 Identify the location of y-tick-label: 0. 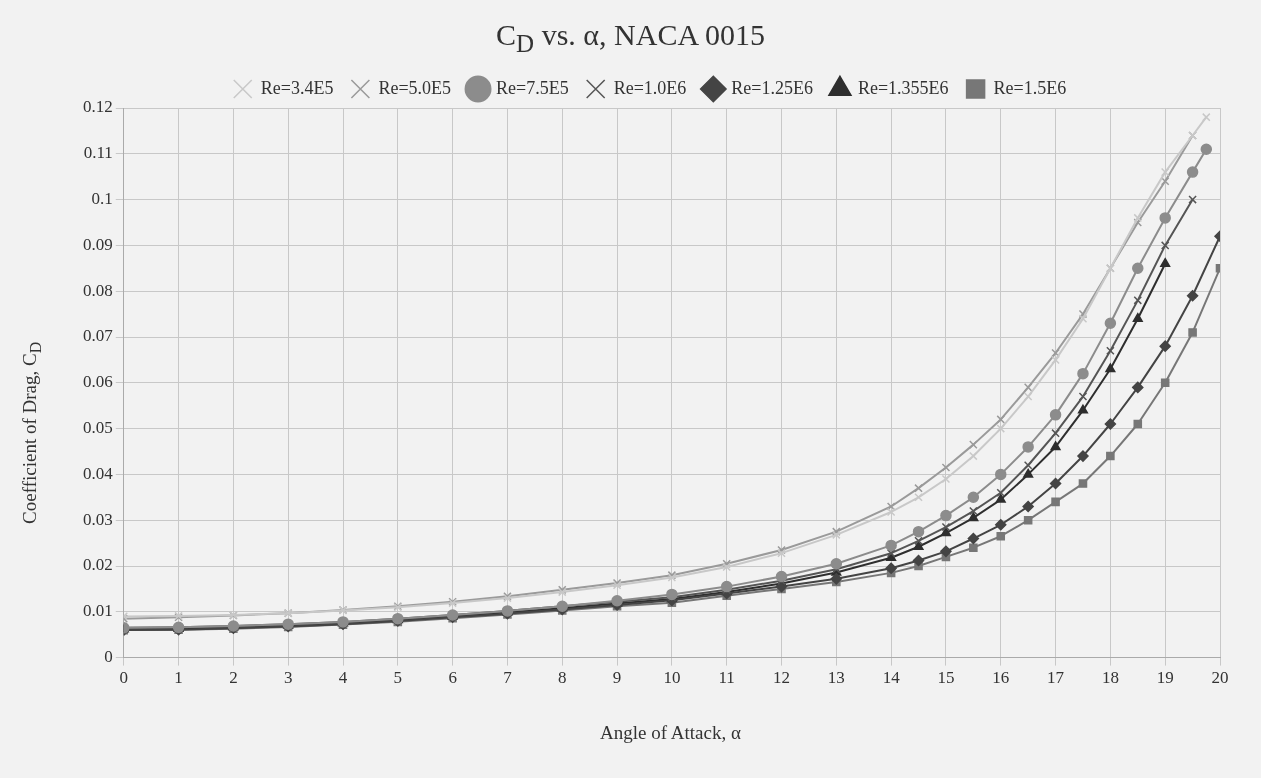
(108, 657).